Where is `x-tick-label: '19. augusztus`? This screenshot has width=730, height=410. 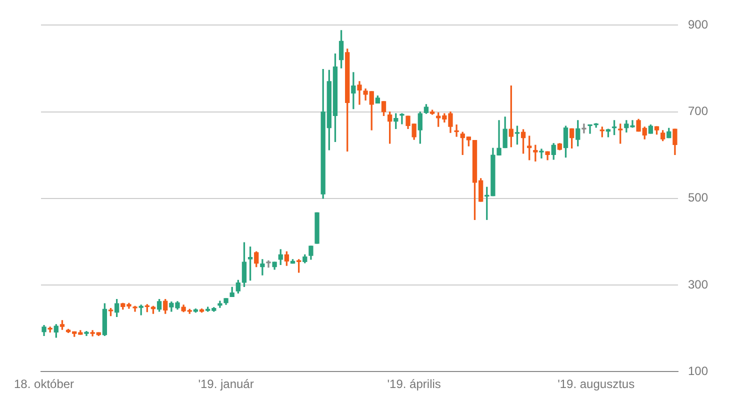
x-tick-label: '19. augusztus is located at coordinates (596, 384).